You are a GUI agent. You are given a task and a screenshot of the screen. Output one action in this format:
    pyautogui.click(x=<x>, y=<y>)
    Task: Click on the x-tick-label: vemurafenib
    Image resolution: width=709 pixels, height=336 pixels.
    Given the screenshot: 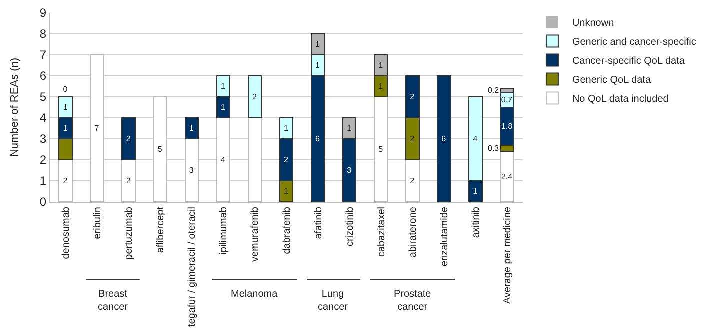 What is the action you would take?
    pyautogui.click(x=256, y=234)
    